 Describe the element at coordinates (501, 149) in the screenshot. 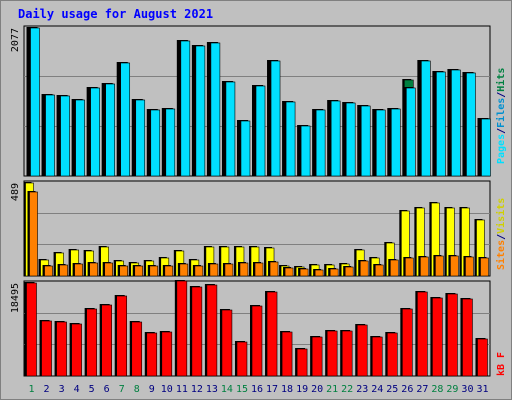

I see `legend-top-part-1: Pages` at that location.